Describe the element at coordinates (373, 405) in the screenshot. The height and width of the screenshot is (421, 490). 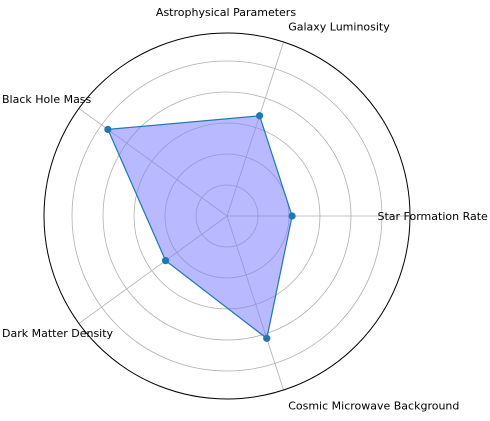
I see `category-label: Cosmic Microwave Background` at that location.